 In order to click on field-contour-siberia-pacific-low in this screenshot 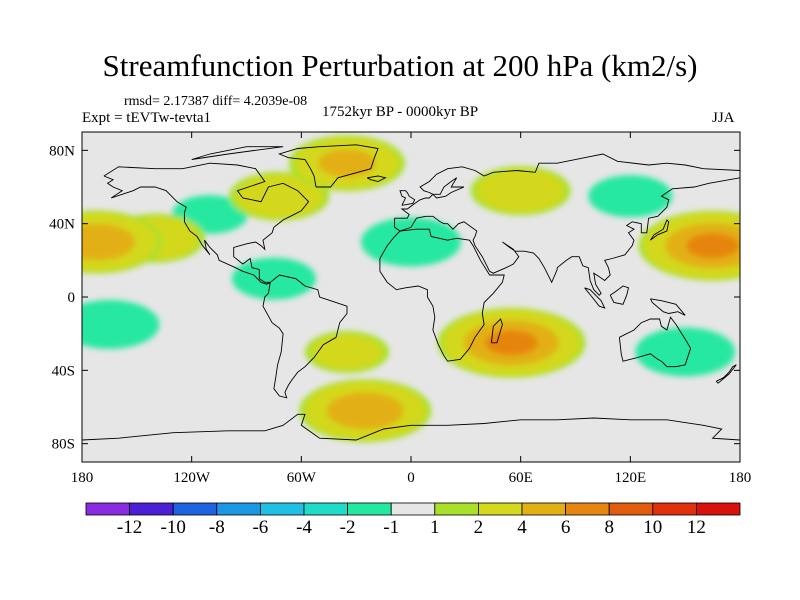, I will do `click(630, 196)`.